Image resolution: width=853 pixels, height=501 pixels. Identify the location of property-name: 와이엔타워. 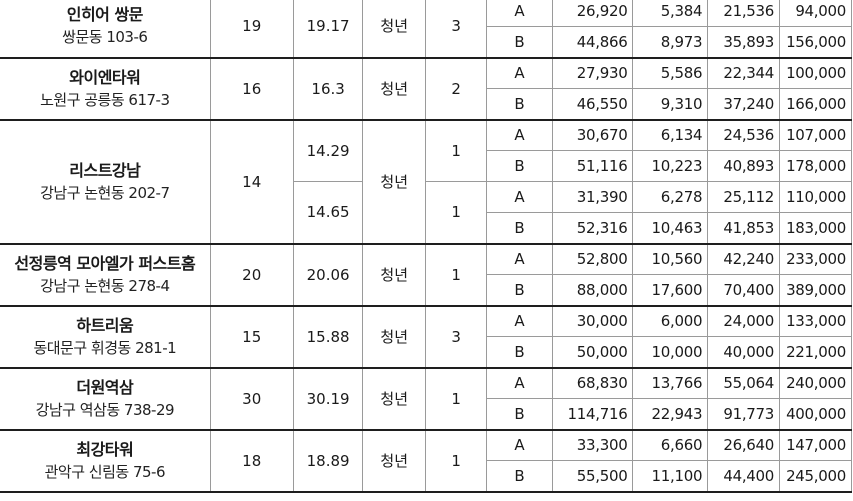
(105, 77).